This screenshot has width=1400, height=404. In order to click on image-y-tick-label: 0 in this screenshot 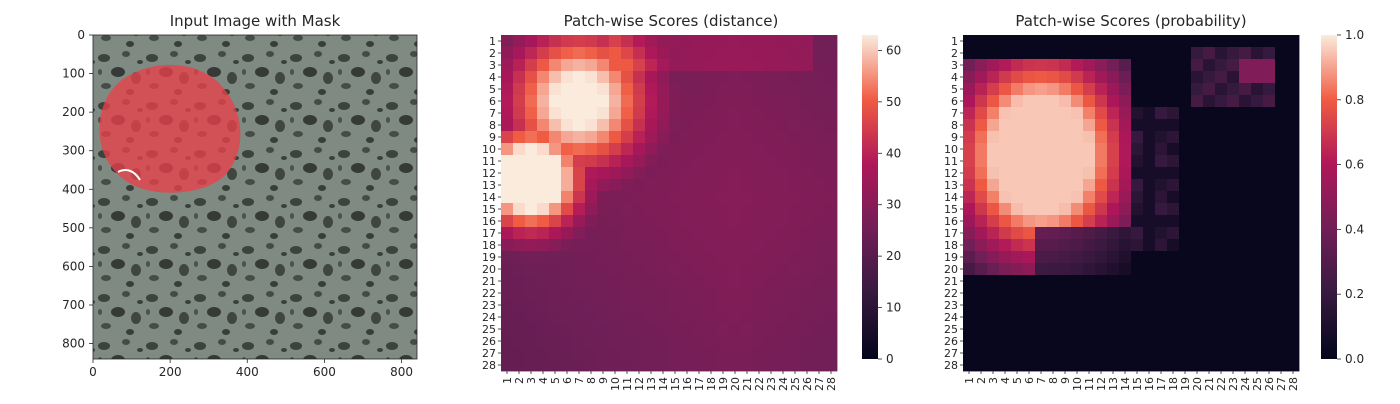, I will do `click(81, 35)`.